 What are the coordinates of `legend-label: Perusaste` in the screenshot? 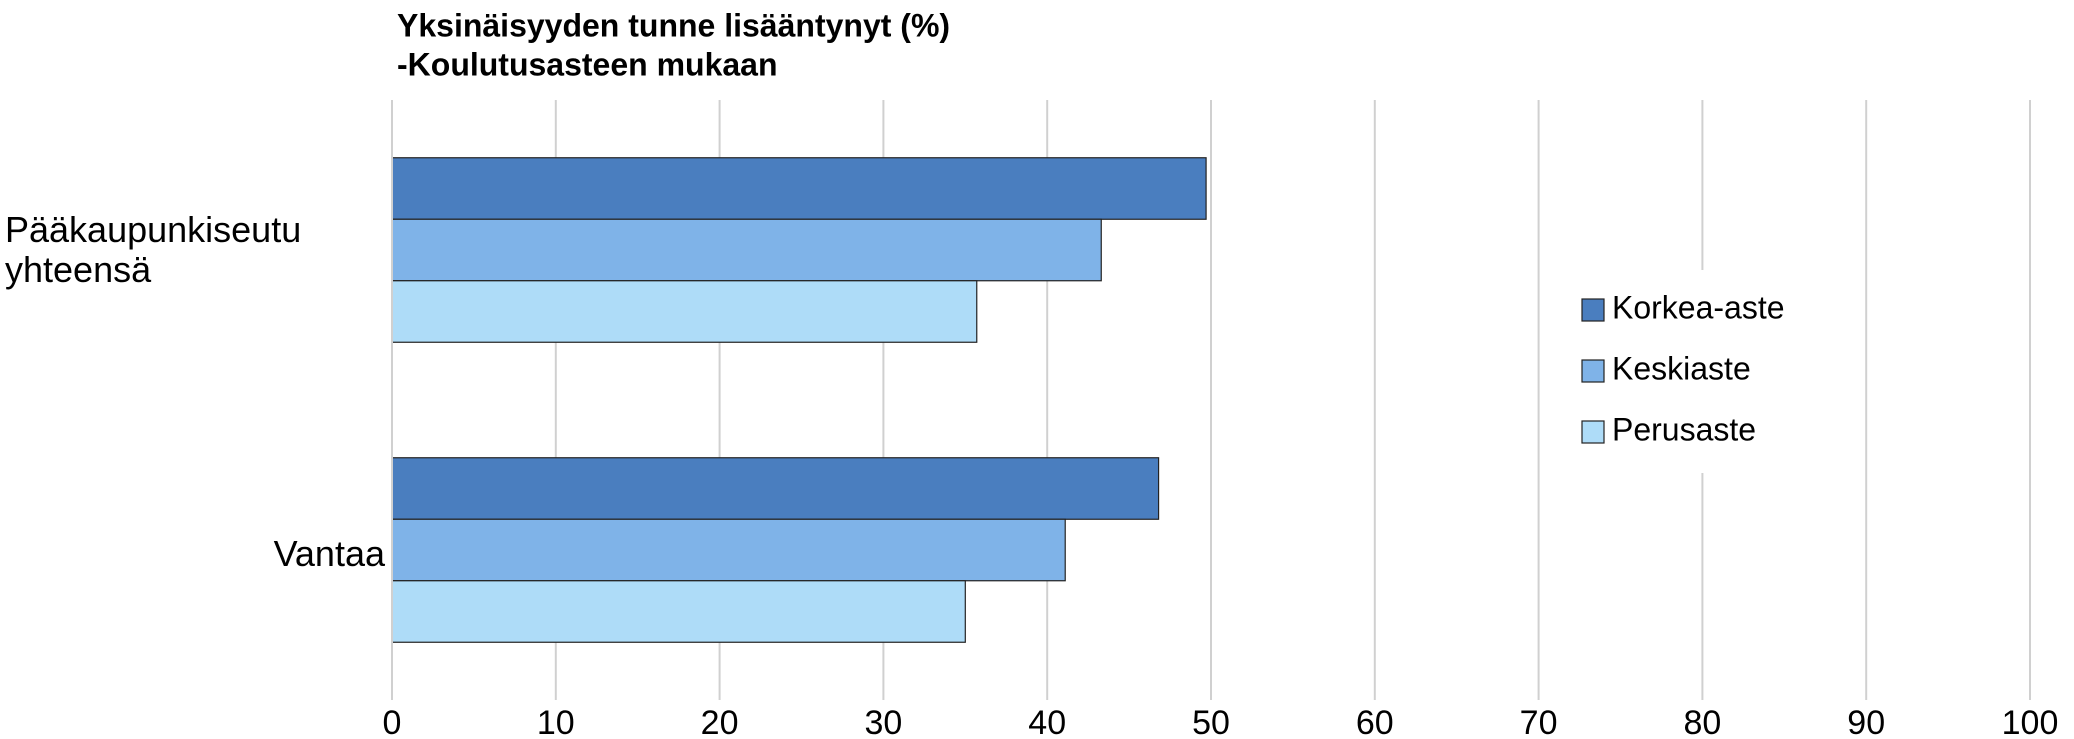 It's located at (1684, 429).